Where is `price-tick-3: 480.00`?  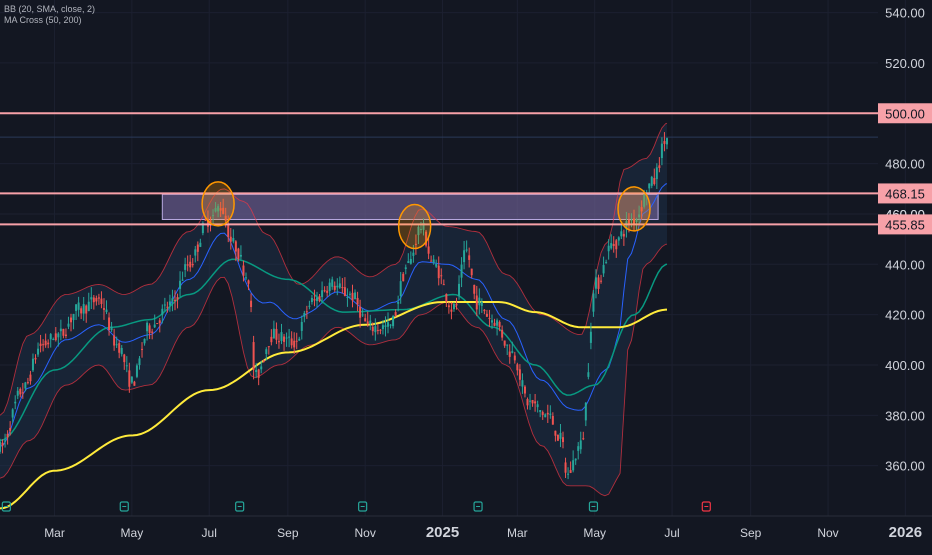
price-tick-3: 480.00 is located at coordinates (905, 164).